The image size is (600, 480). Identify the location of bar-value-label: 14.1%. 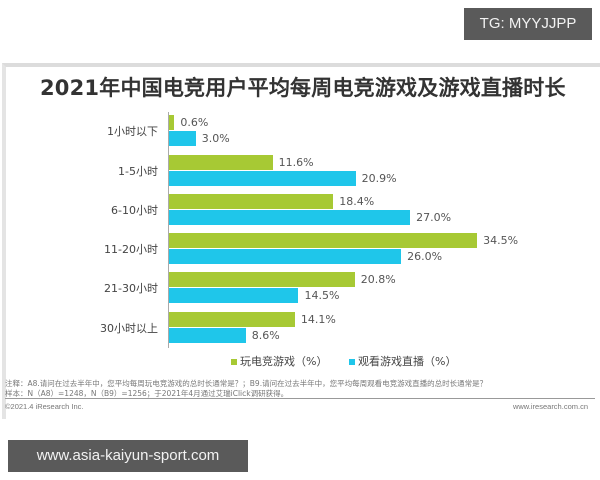
(318, 319).